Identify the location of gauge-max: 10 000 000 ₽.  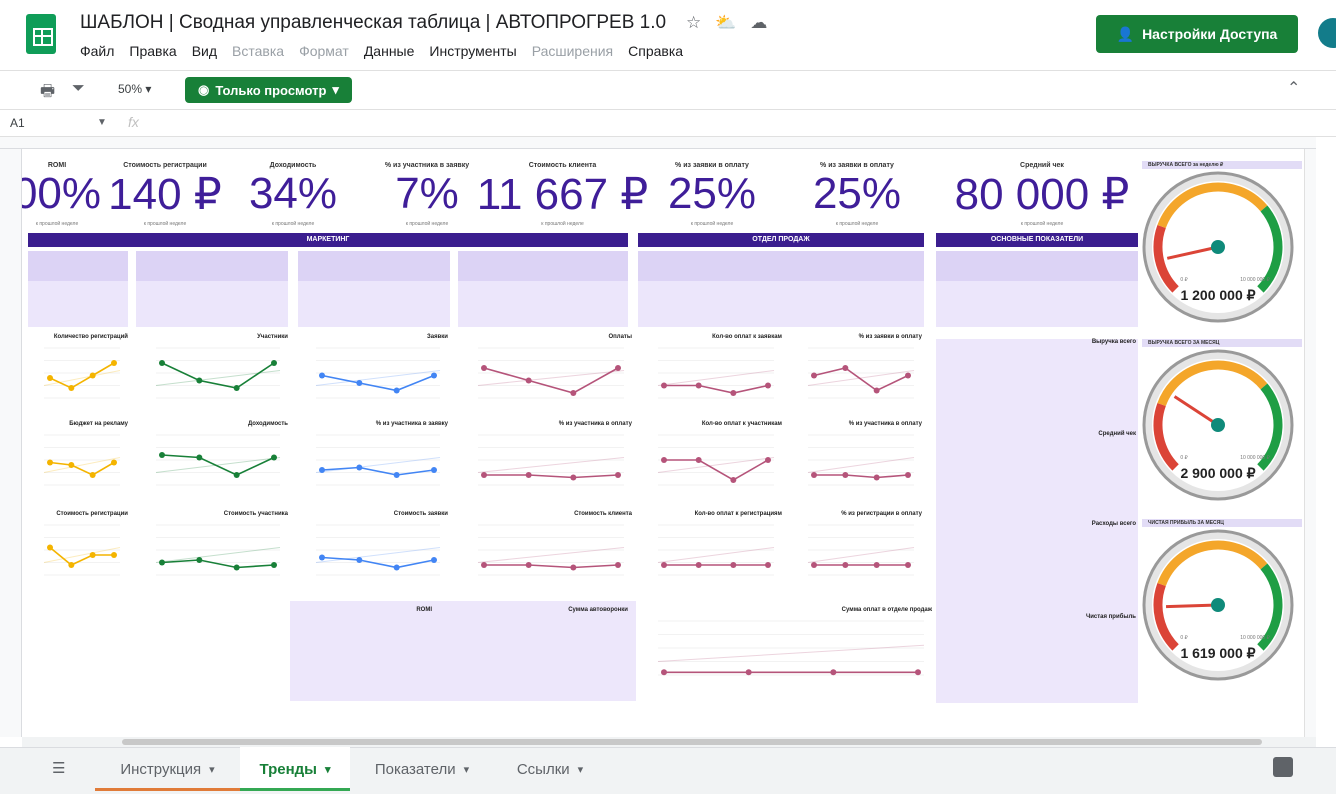
(1255, 458).